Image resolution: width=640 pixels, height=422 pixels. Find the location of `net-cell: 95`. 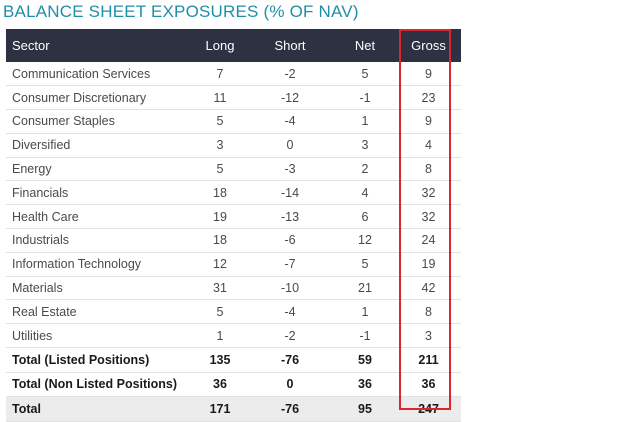

net-cell: 95 is located at coordinates (365, 408).